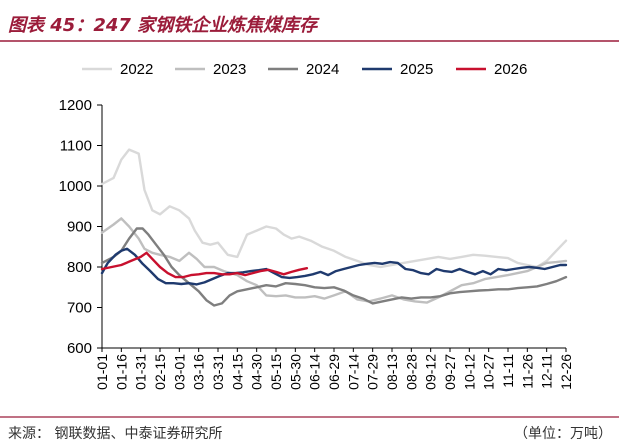 This screenshot has width=619, height=445. I want to click on x-tick-label: 01-31, so click(141, 372).